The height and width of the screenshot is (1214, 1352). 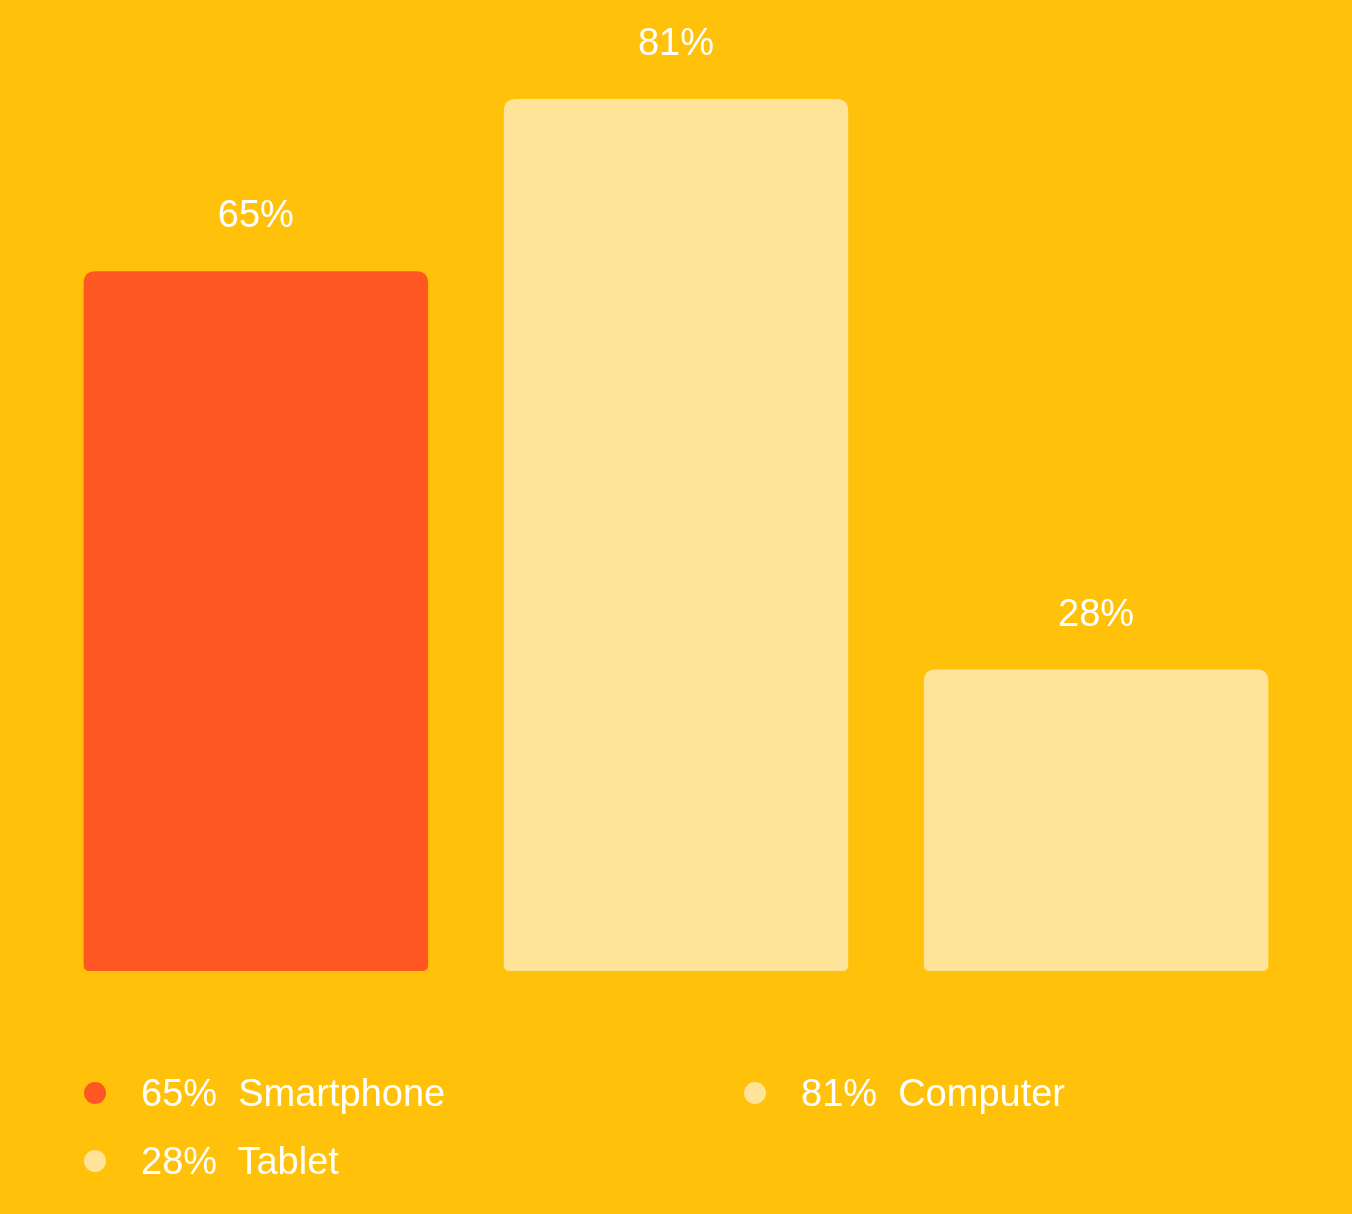 What do you see at coordinates (933, 1093) in the screenshot?
I see `legend-label: 81% Computer` at bounding box center [933, 1093].